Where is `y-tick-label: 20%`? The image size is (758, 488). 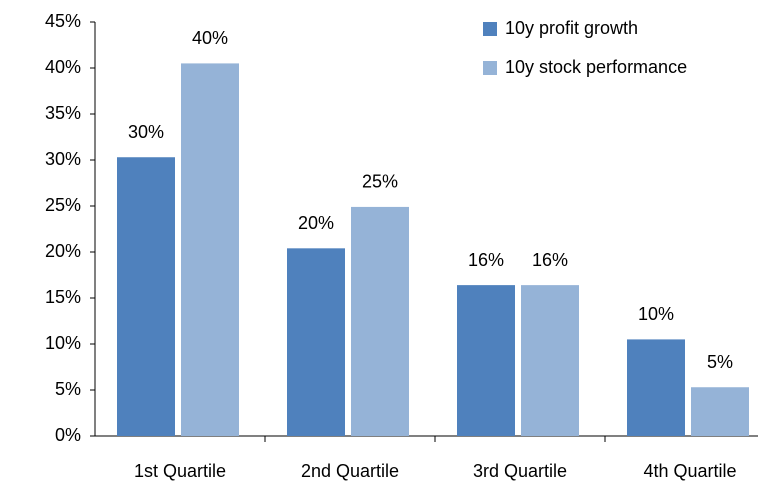 y-tick-label: 20% is located at coordinates (63, 251).